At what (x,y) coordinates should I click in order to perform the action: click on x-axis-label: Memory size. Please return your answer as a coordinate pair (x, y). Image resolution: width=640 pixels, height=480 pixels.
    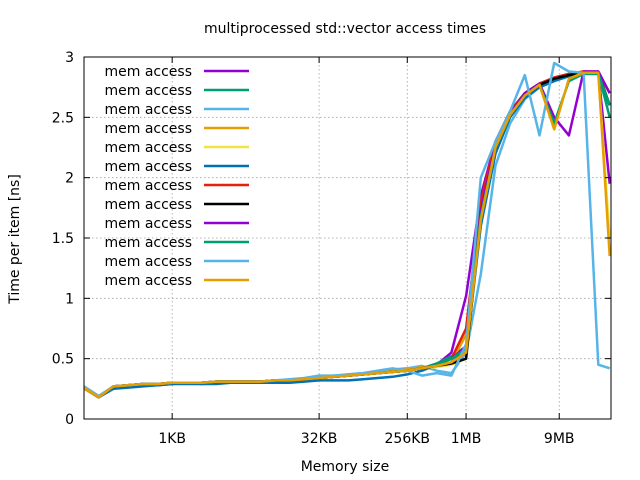
    Looking at the image, I should click on (345, 467).